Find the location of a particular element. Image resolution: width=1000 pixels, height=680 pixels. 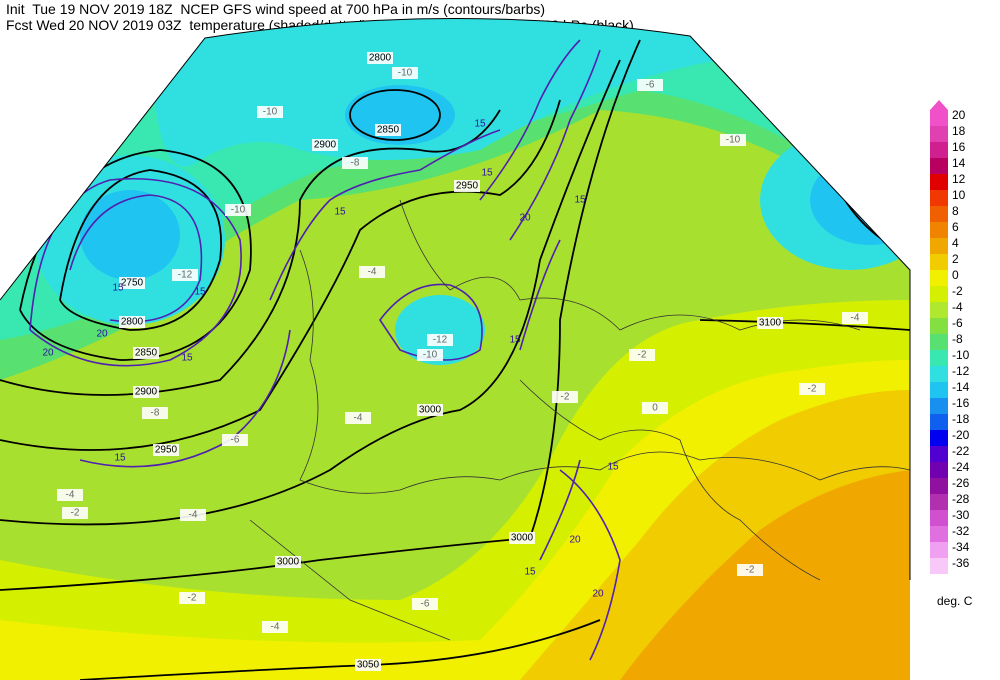

height-label: 2850 is located at coordinates (388, 130).